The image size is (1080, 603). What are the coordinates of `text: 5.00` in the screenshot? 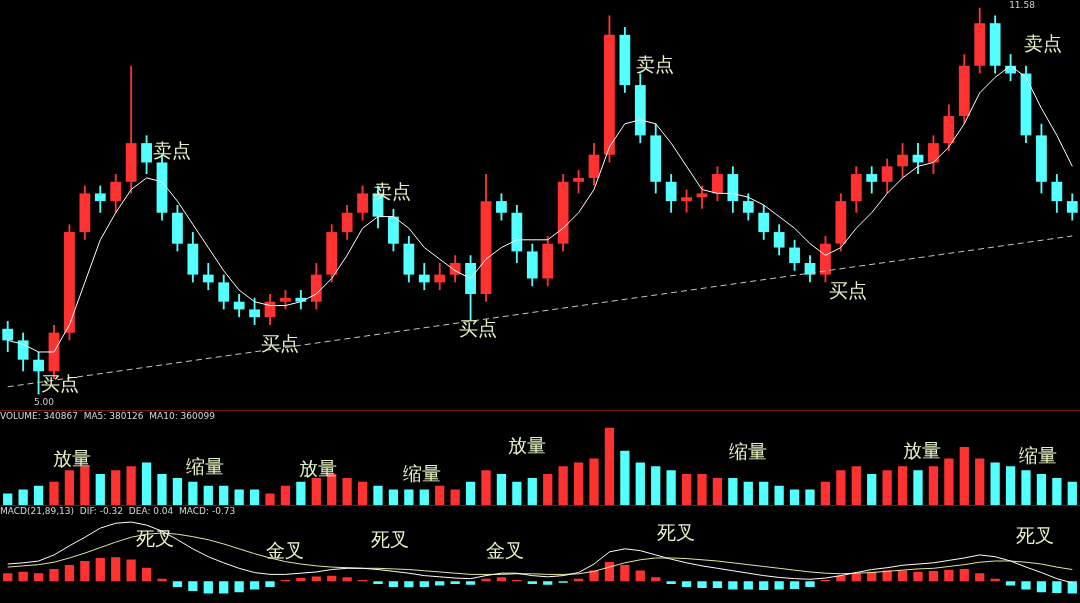 It's located at (44, 402).